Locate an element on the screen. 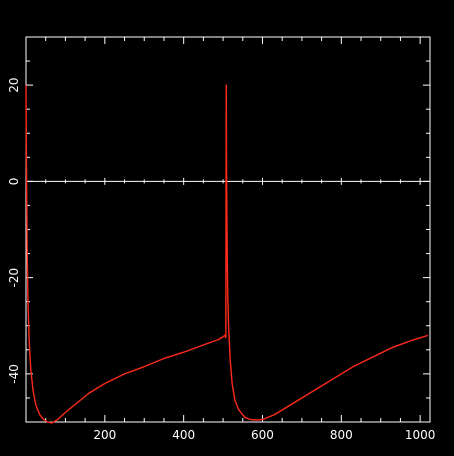 The width and height of the screenshot is (454, 456). y-tick-label: -20 is located at coordinates (14, 278).